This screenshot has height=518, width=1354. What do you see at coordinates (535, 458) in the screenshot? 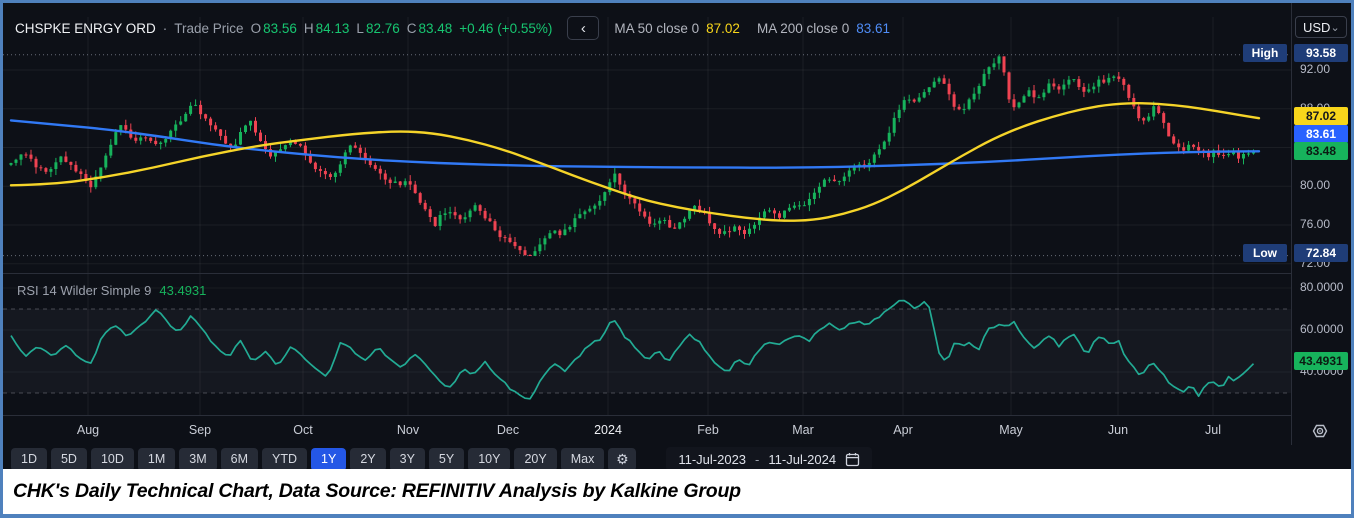
I see `range-button-20Y: 20Y` at bounding box center [535, 458].